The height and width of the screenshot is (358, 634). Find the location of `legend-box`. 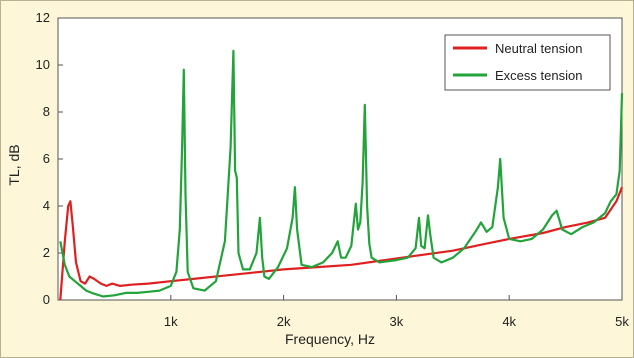

legend-box is located at coordinates (527, 62).